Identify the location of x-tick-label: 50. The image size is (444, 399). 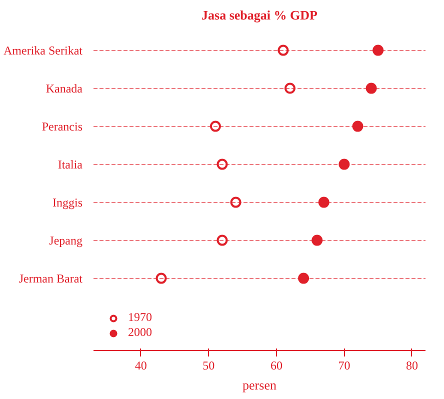
(208, 365).